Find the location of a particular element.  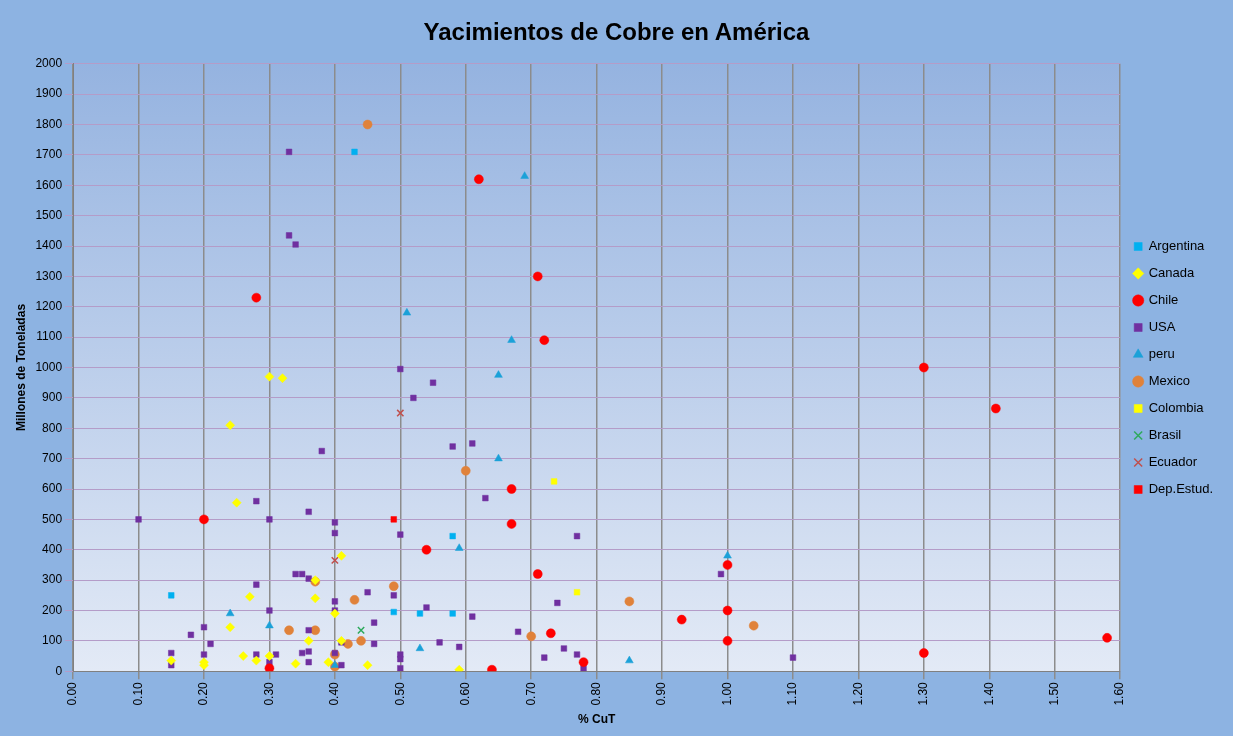

y-tick-label: 300 is located at coordinates (52, 579).